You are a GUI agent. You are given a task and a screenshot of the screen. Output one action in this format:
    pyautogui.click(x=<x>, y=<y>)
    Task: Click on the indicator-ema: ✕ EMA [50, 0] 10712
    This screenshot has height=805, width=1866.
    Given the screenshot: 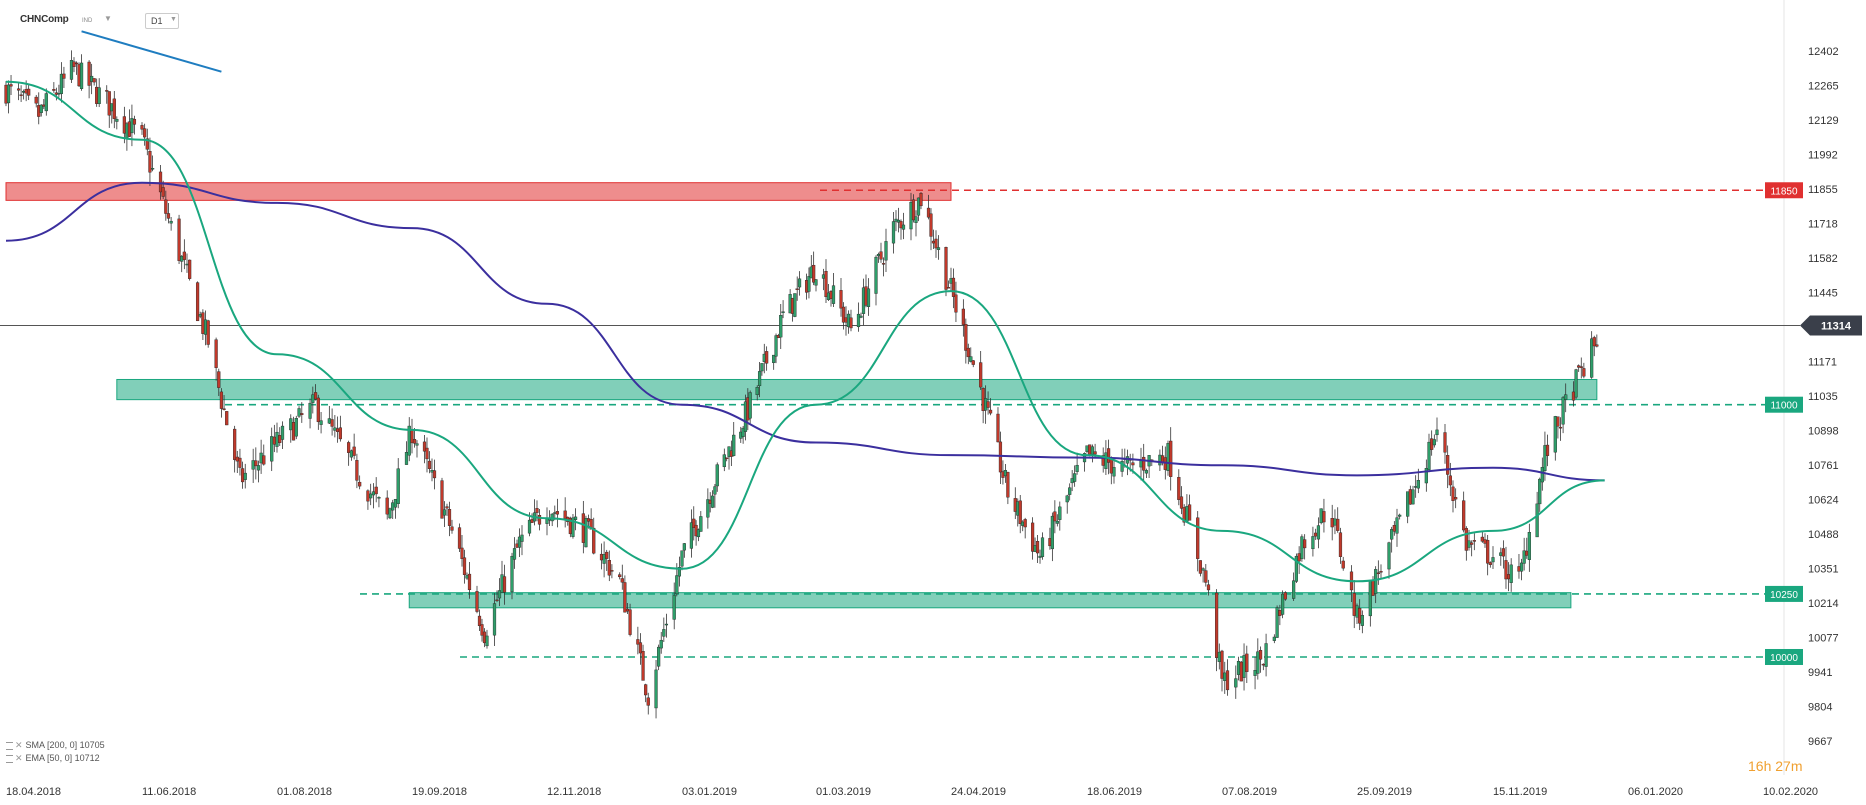 What is the action you would take?
    pyautogui.click(x=53, y=758)
    